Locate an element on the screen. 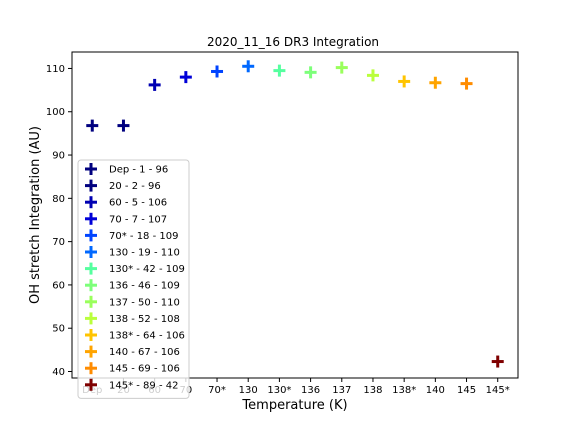 This screenshot has width=576, height=432. chart-title: 2020_11_16 DR3 Integration is located at coordinates (293, 42).